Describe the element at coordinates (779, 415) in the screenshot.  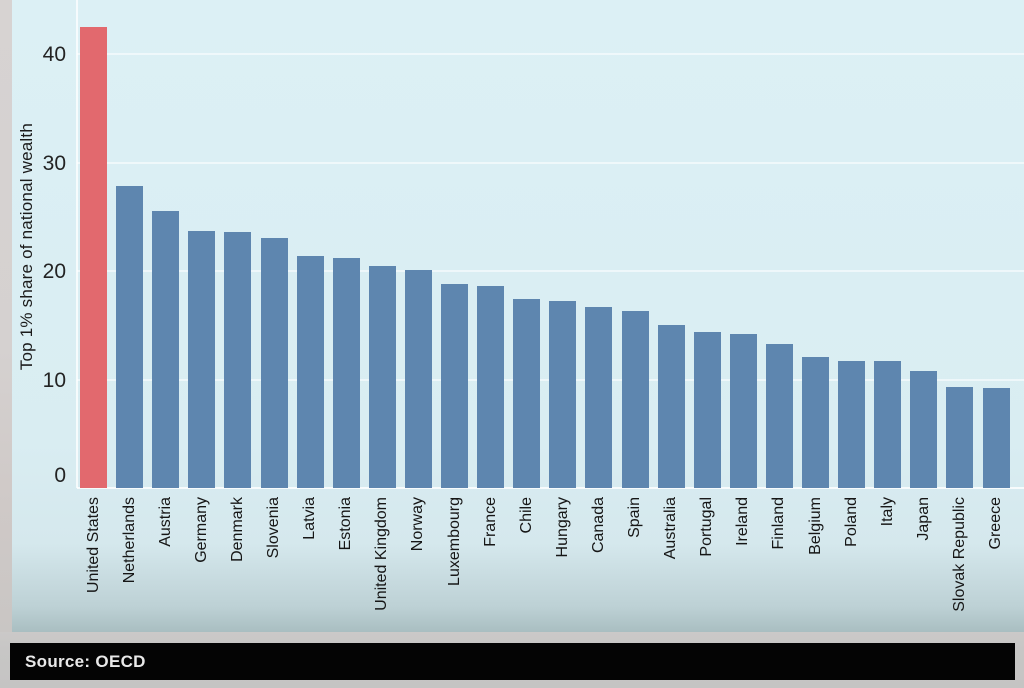
I see `bar-finland` at that location.